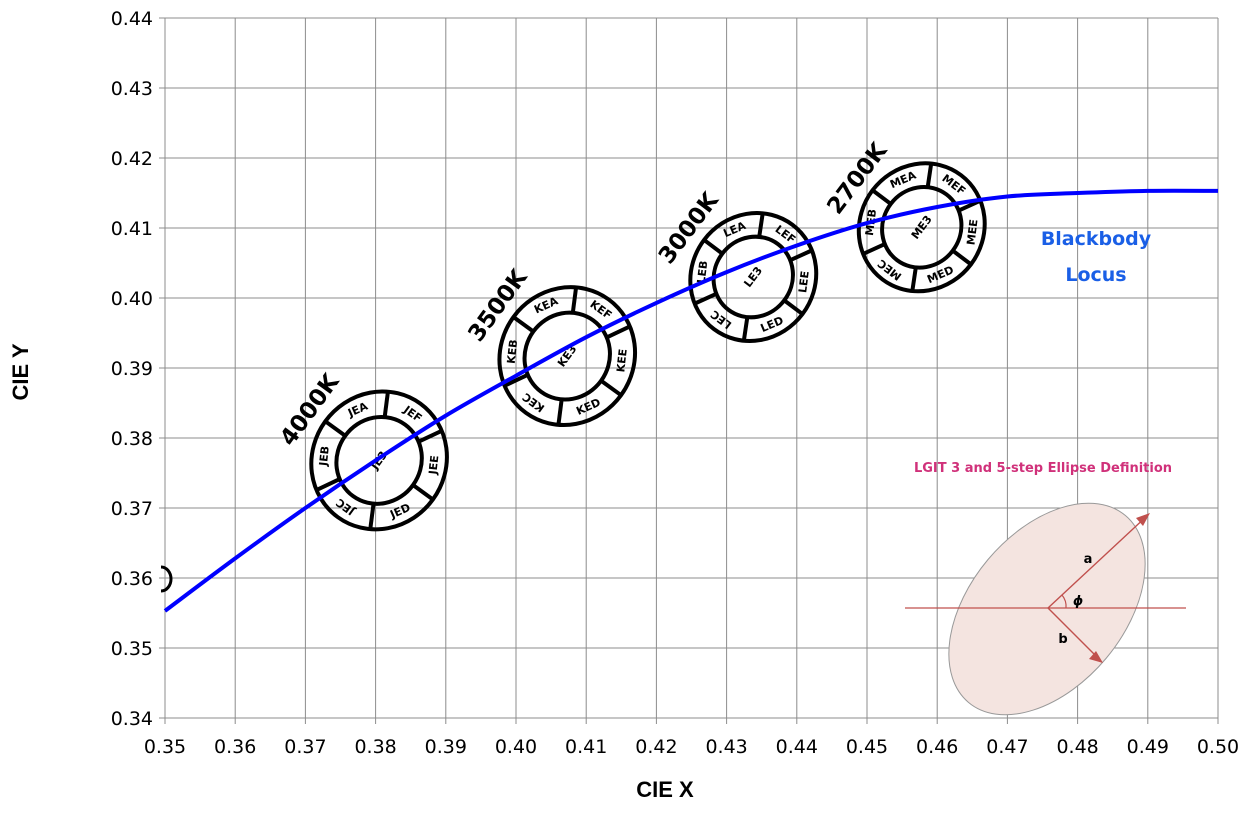  What do you see at coordinates (922, 227) in the screenshot?
I see `bin-center-label: ME3` at bounding box center [922, 227].